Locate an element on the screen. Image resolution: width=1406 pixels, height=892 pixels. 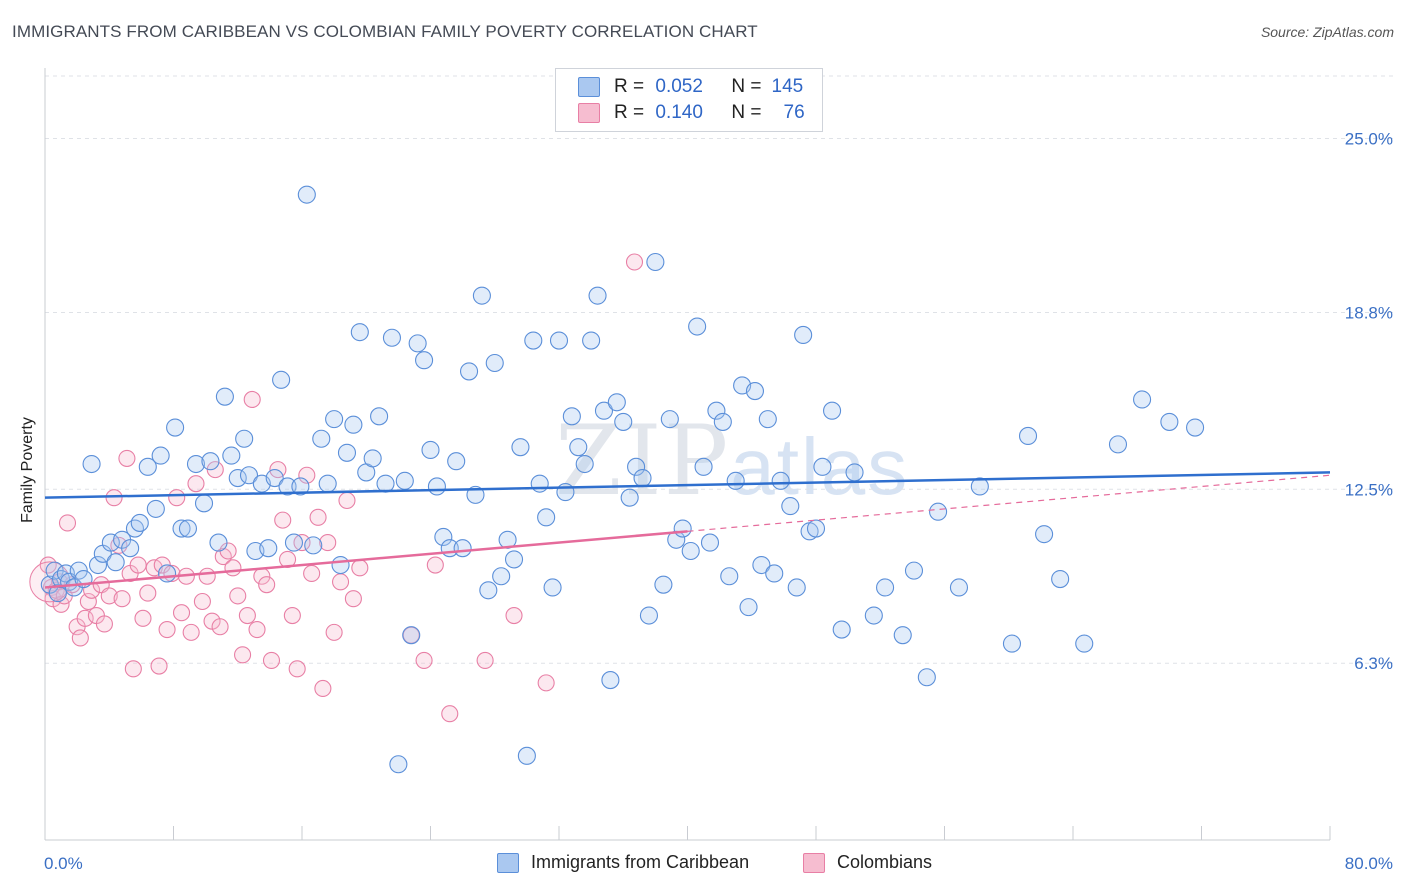
legend-r-label: R = is located at coordinates (629, 86).